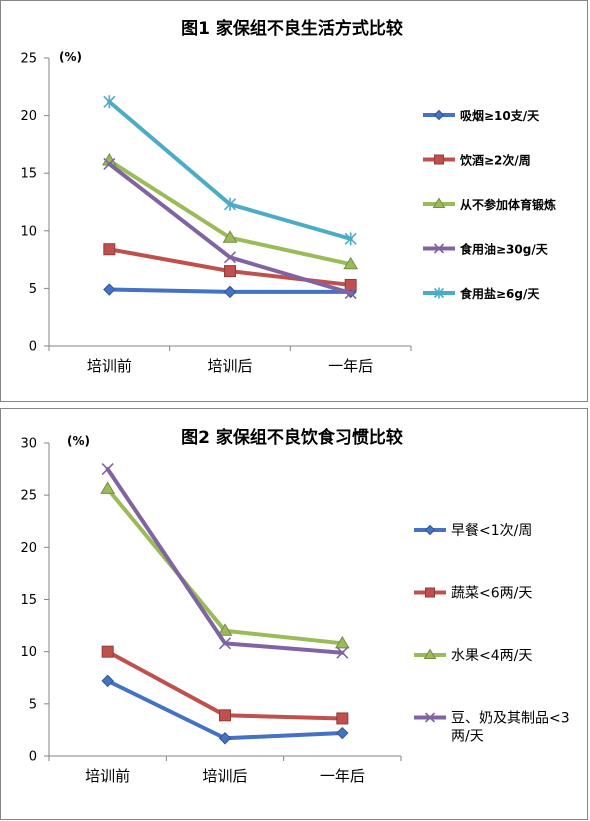 The width and height of the screenshot is (590, 821). Describe the element at coordinates (491, 656) in the screenshot. I see `legend-label: 水果<4两/天` at that location.